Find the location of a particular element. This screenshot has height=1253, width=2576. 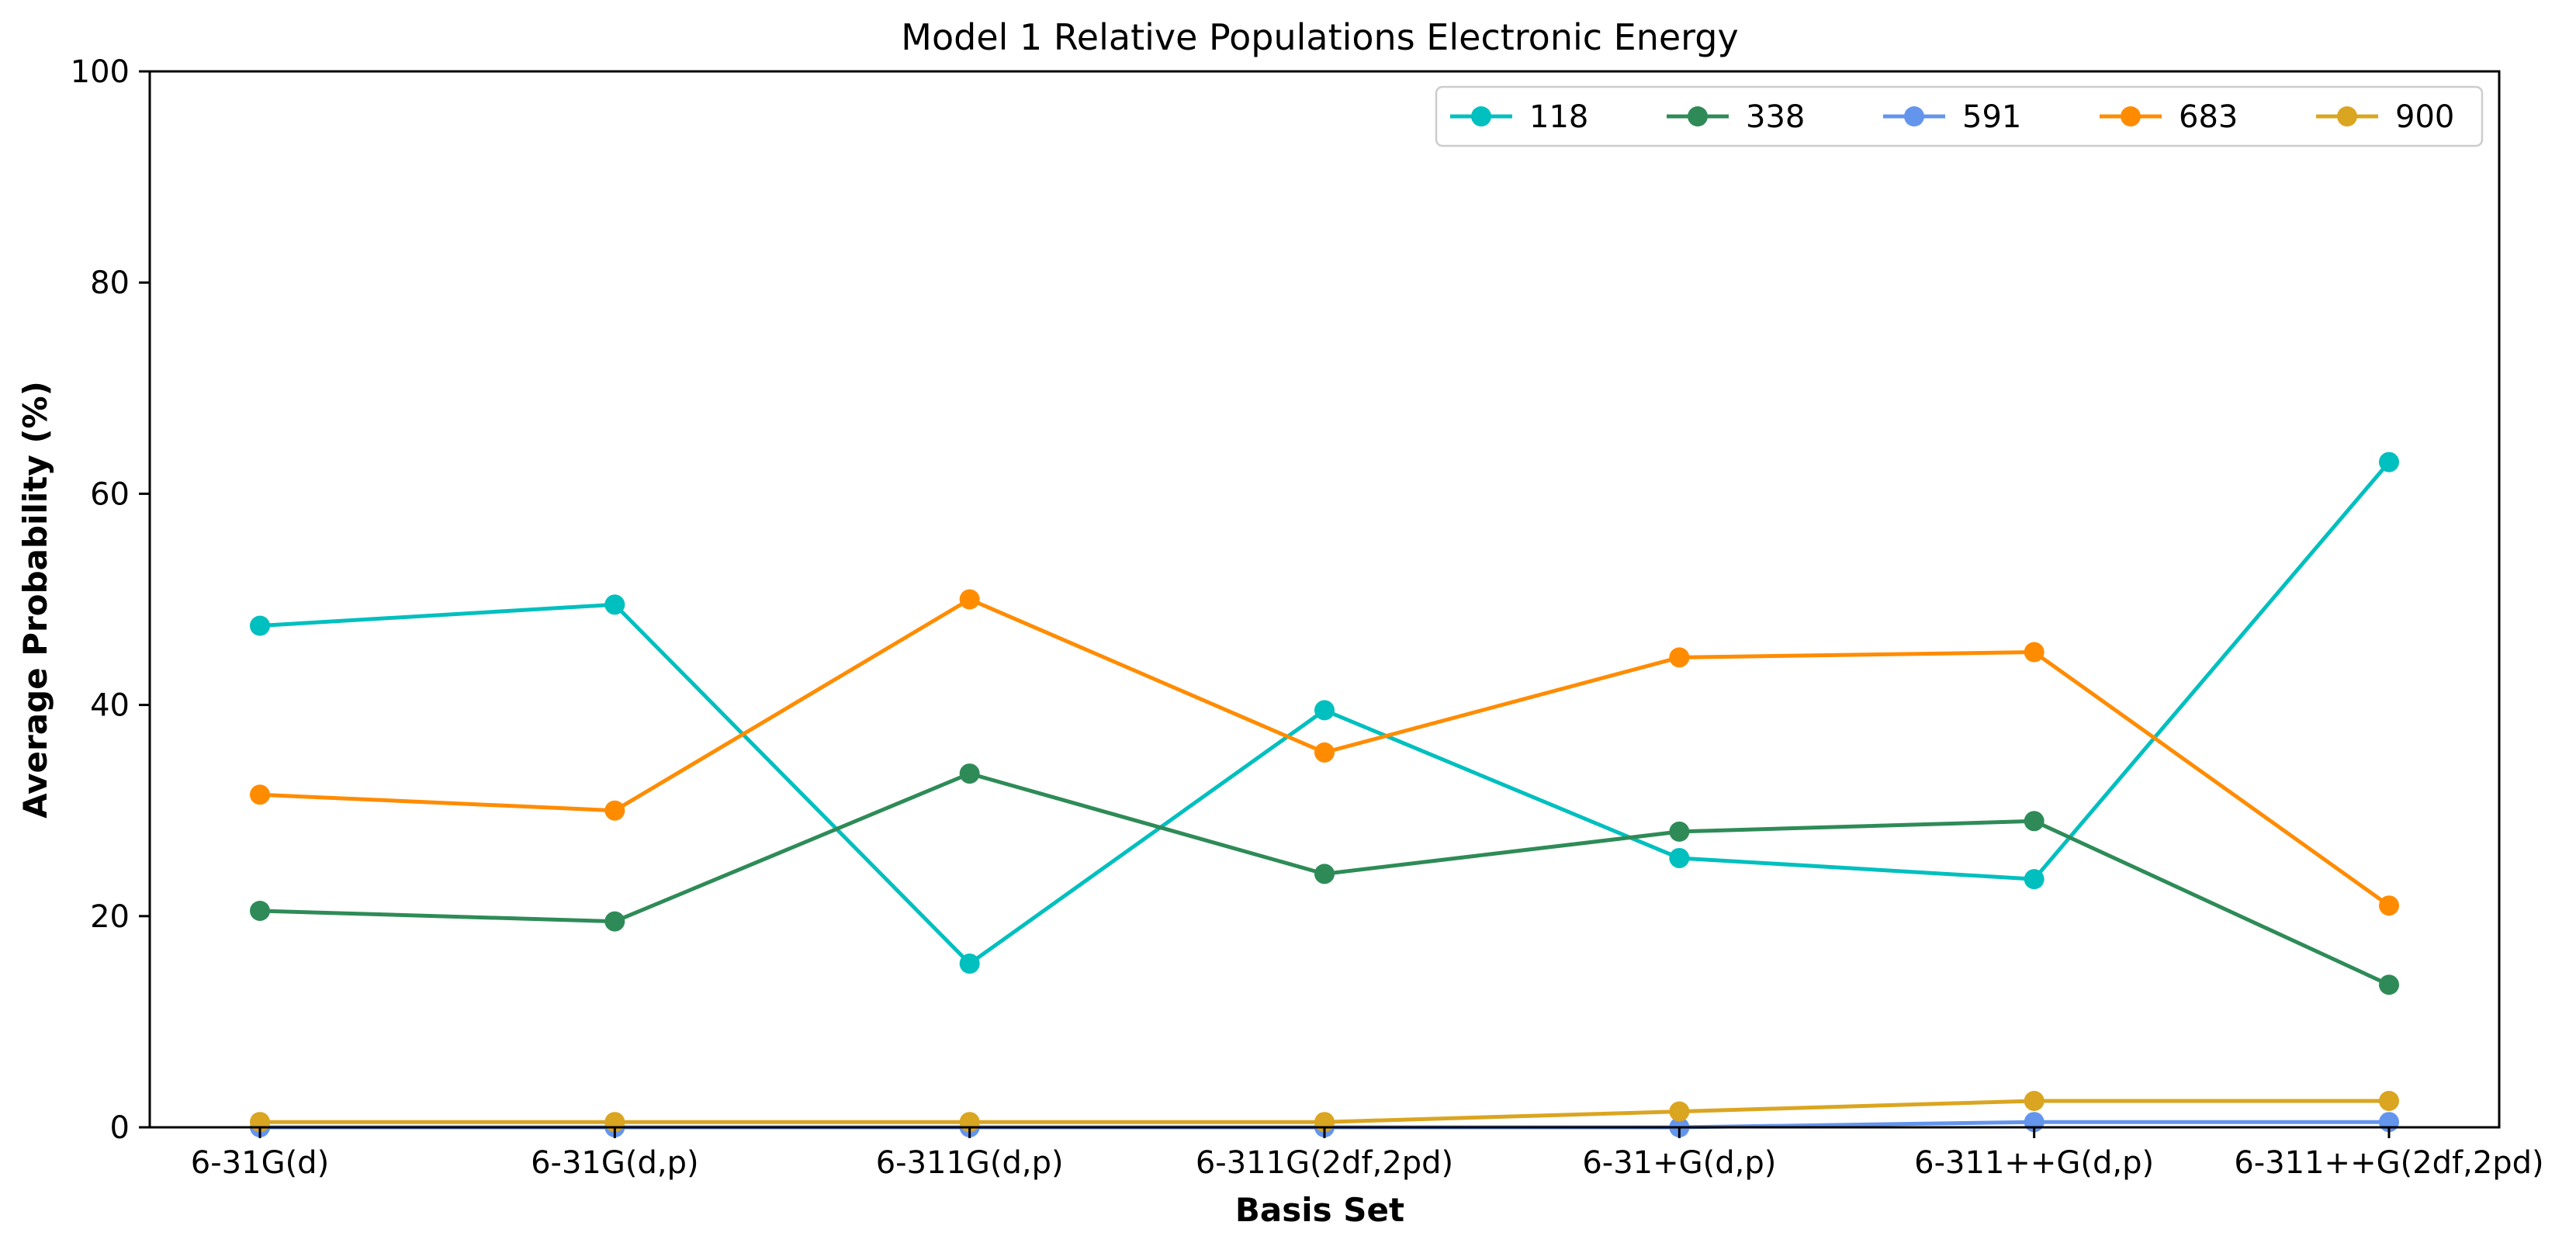

legend-item-591: 591 is located at coordinates (1952, 117).